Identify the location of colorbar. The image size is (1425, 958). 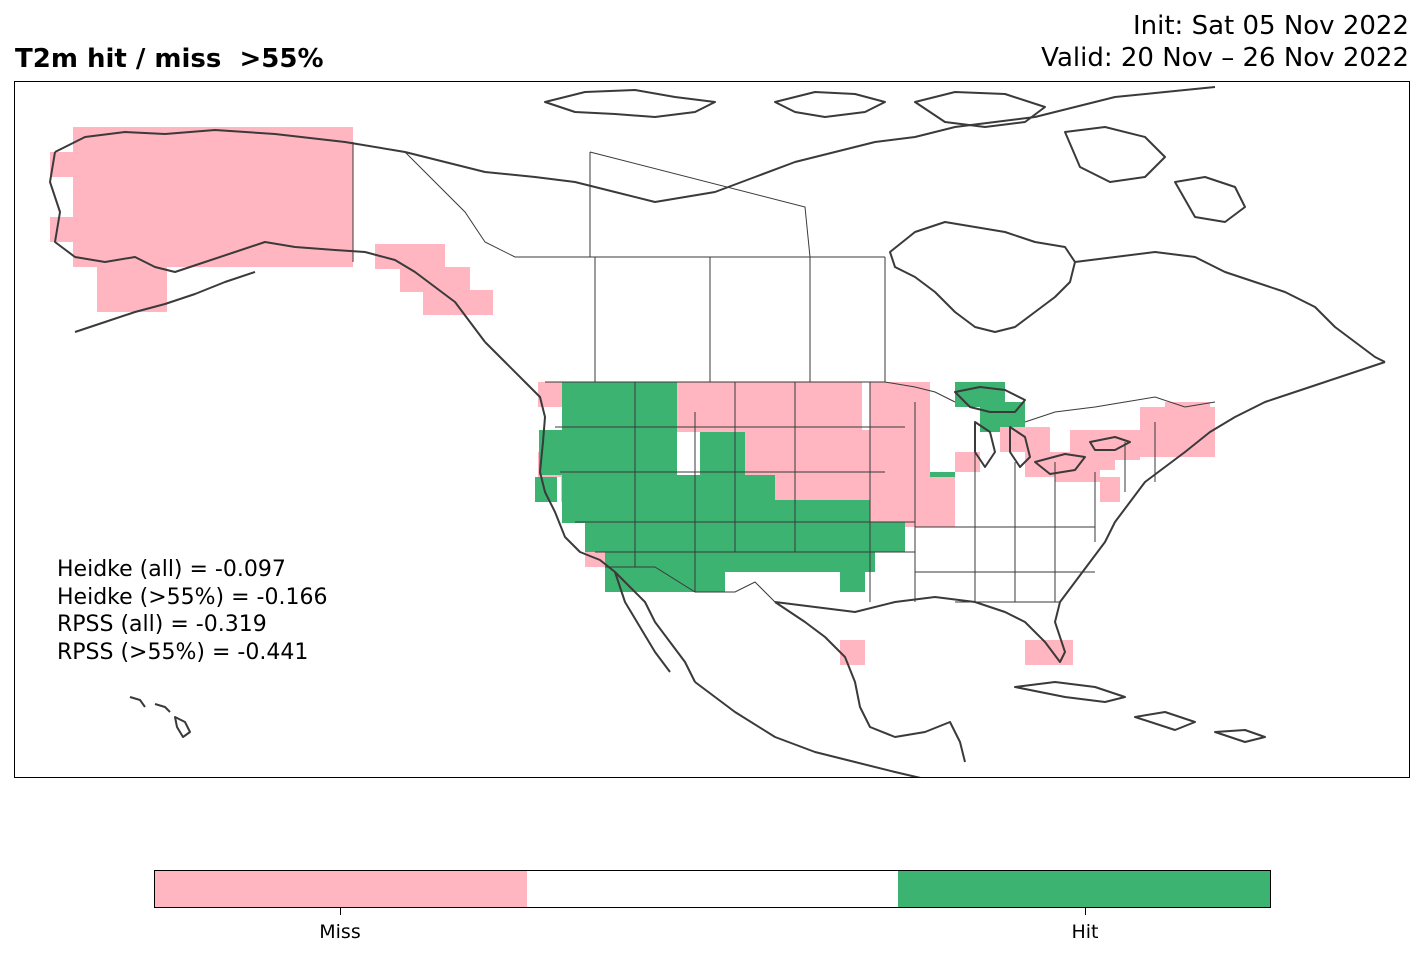
(712, 889).